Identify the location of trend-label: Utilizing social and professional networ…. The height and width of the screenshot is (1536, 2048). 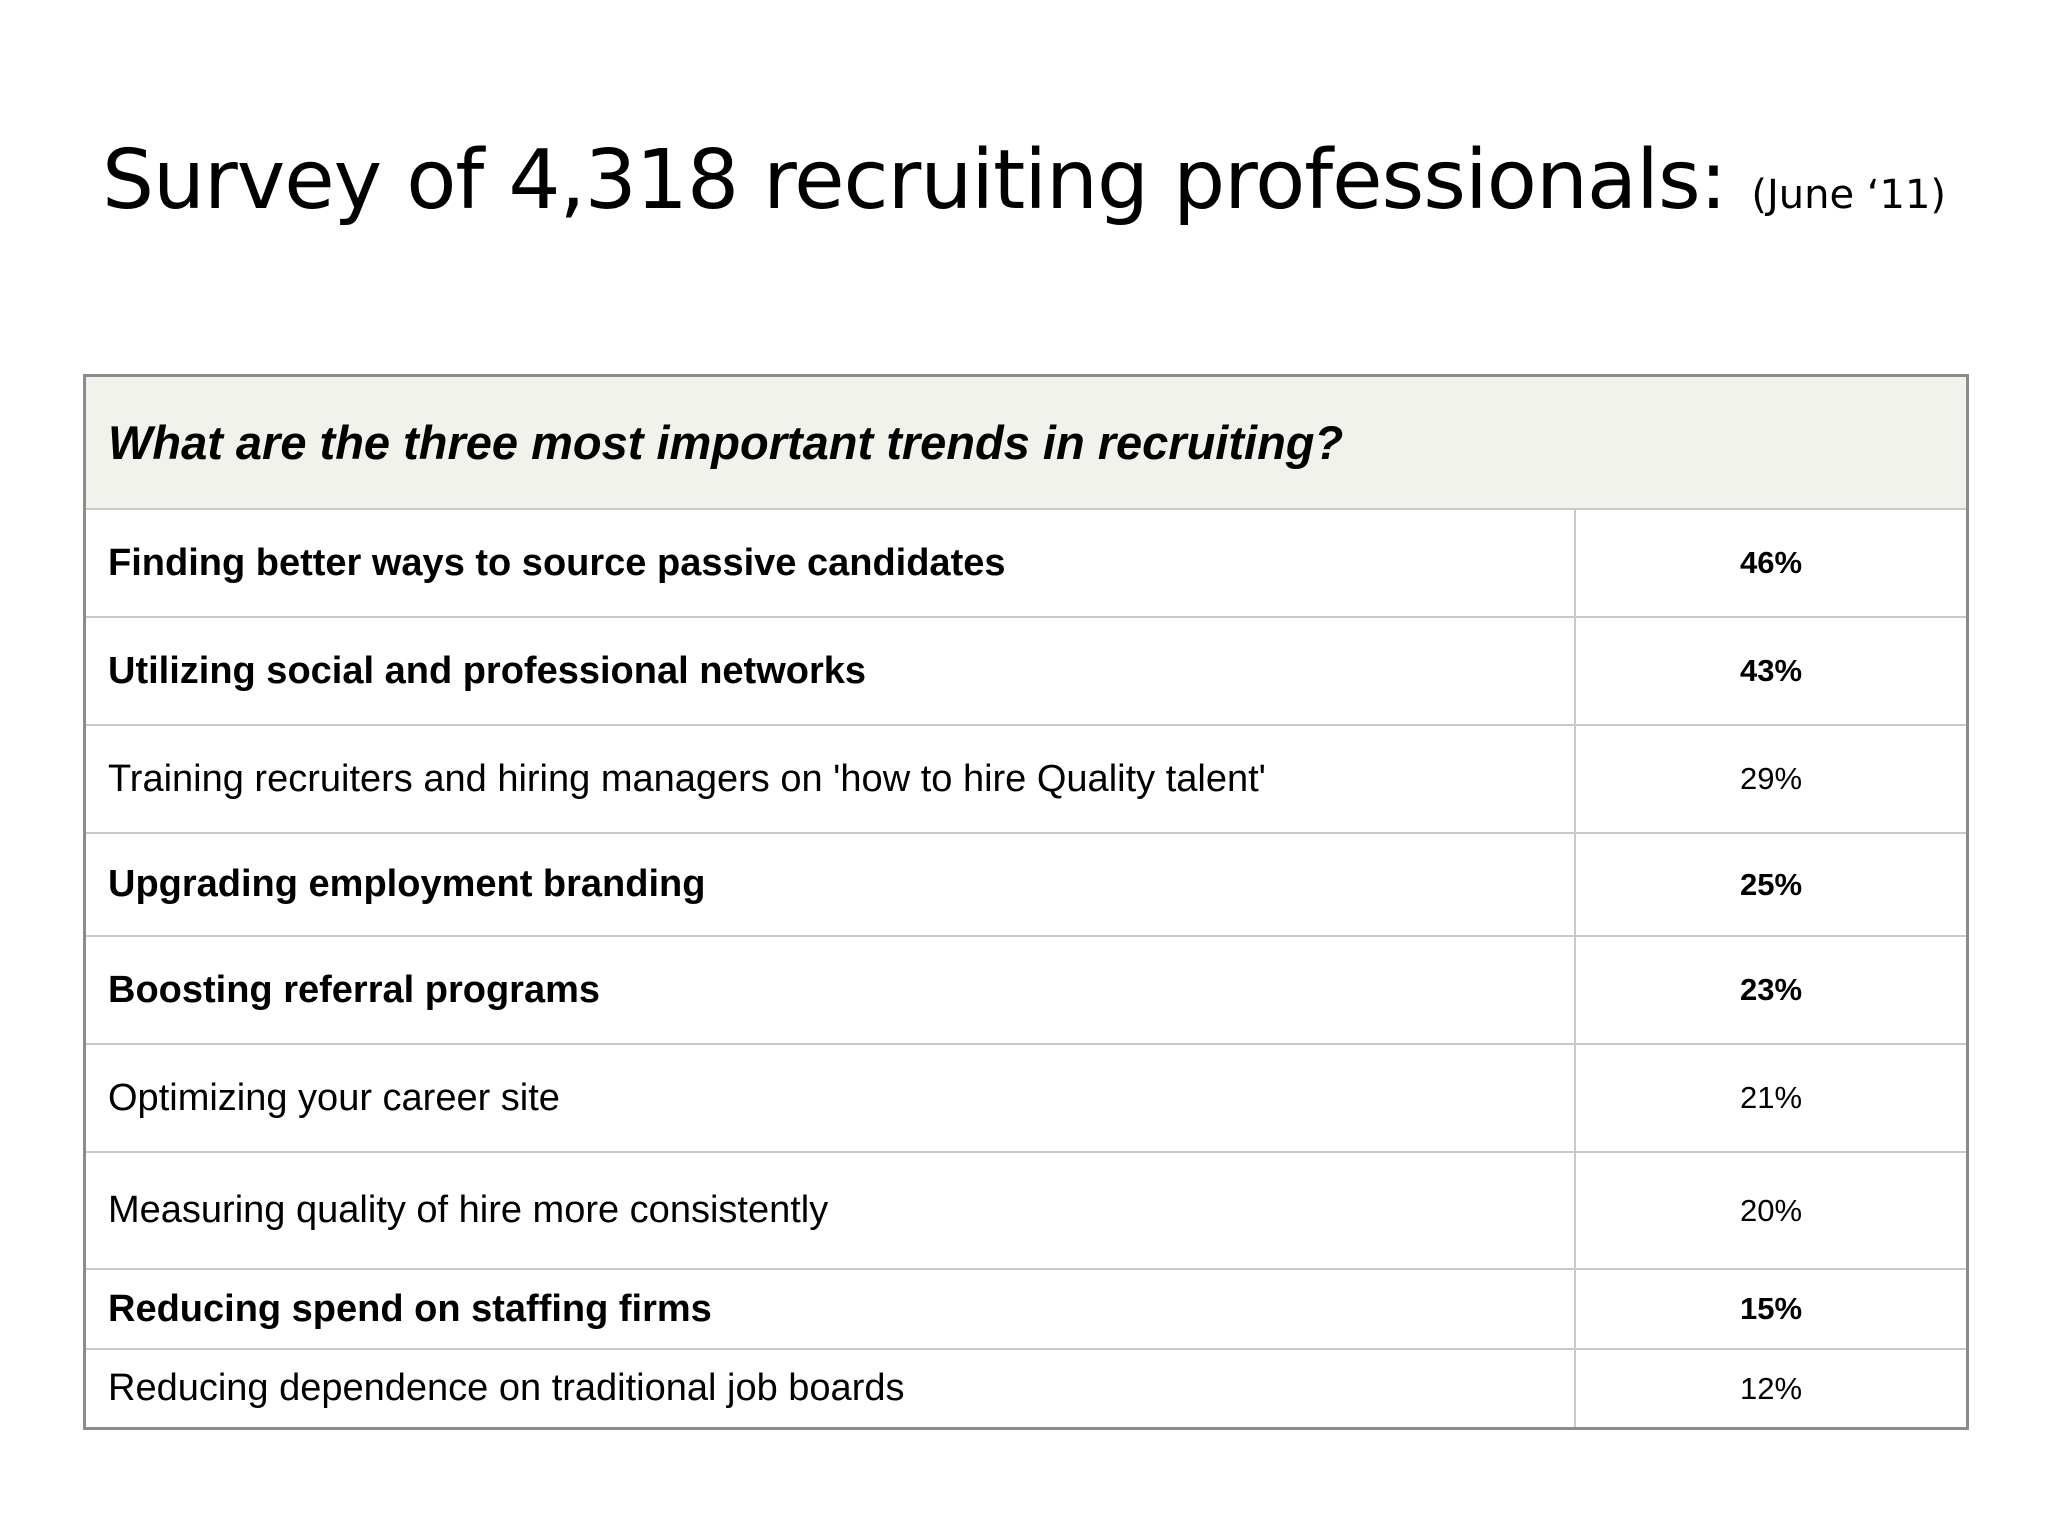
(831, 671).